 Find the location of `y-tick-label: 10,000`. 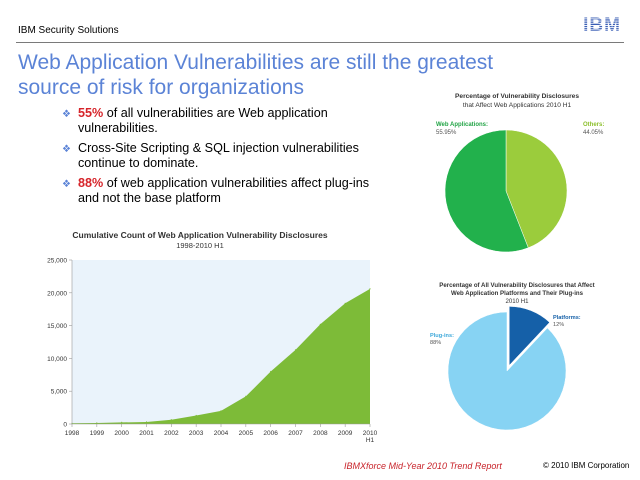

y-tick-label: 10,000 is located at coordinates (57, 359).